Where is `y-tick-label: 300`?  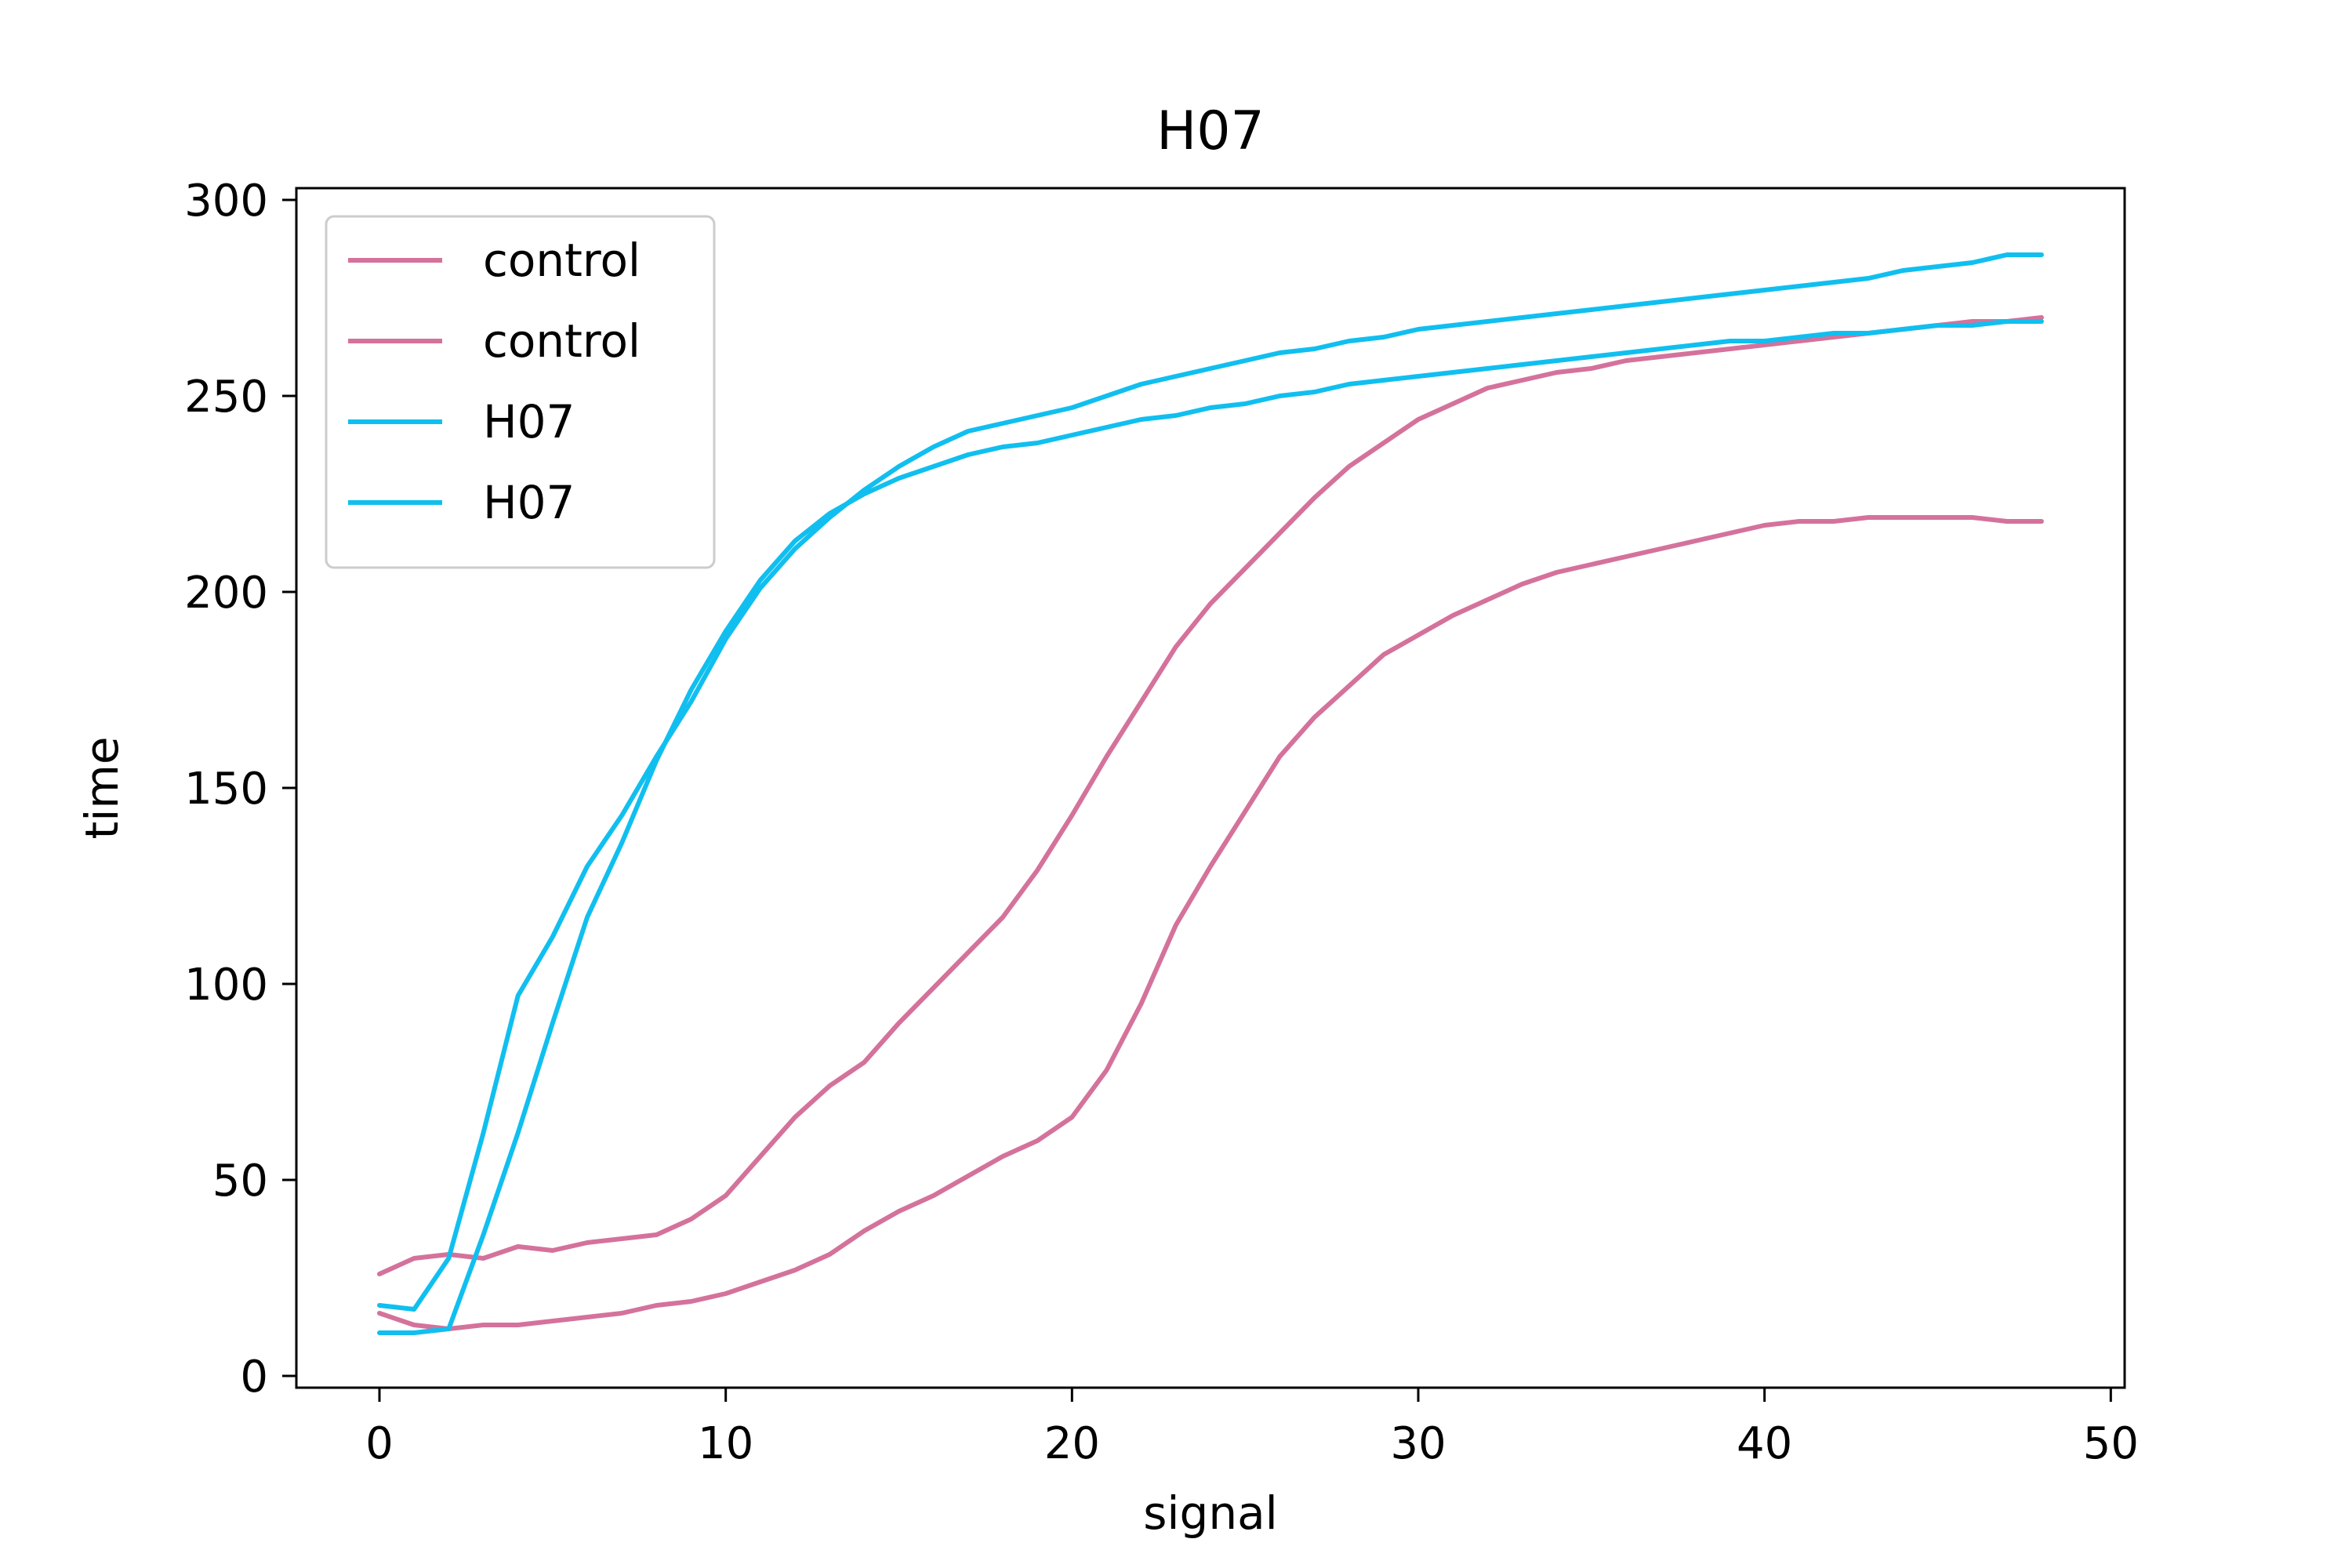 y-tick-label: 300 is located at coordinates (226, 201).